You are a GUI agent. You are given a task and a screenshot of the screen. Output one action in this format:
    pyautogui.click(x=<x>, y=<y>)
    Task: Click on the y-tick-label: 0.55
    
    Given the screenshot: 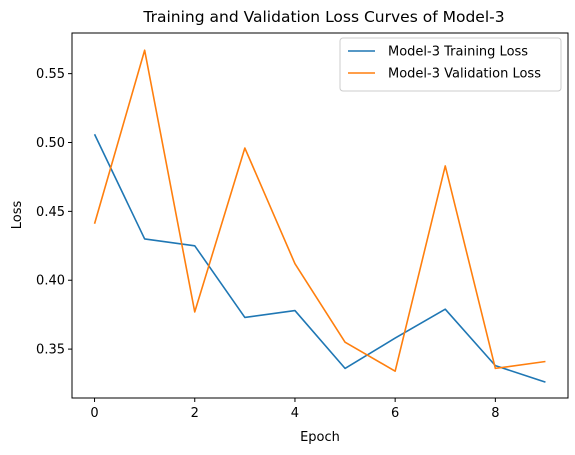 What is the action you would take?
    pyautogui.click(x=50, y=74)
    